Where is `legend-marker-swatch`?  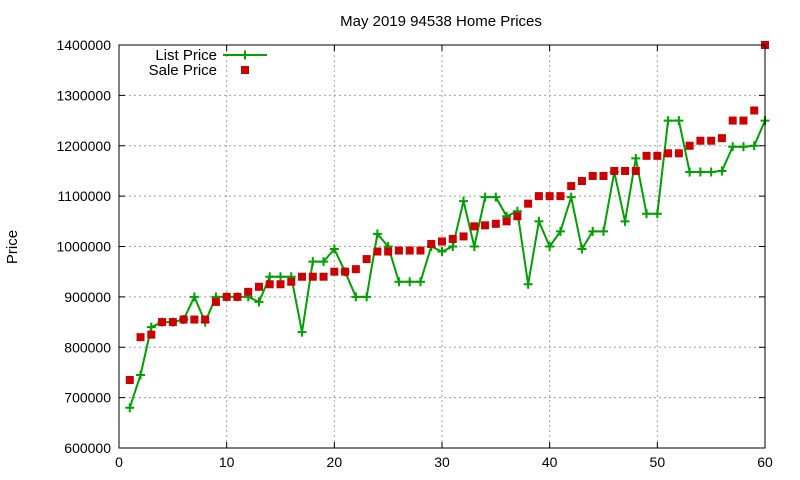
legend-marker-swatch is located at coordinates (245, 70).